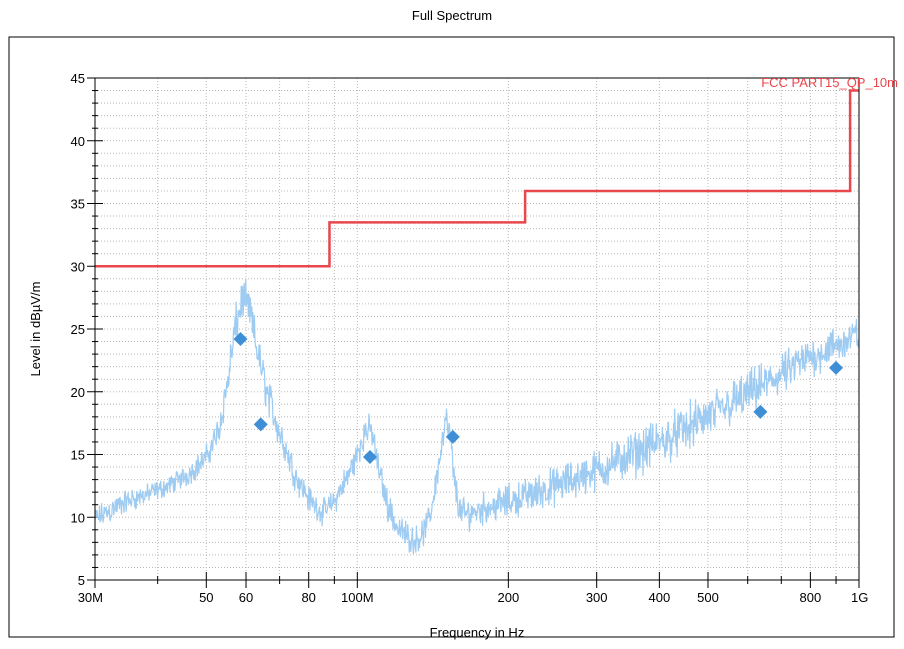 The width and height of the screenshot is (904, 649). Describe the element at coordinates (829, 82) in the screenshot. I see `limit-line-label: FCC PART15_QP_10m` at that location.